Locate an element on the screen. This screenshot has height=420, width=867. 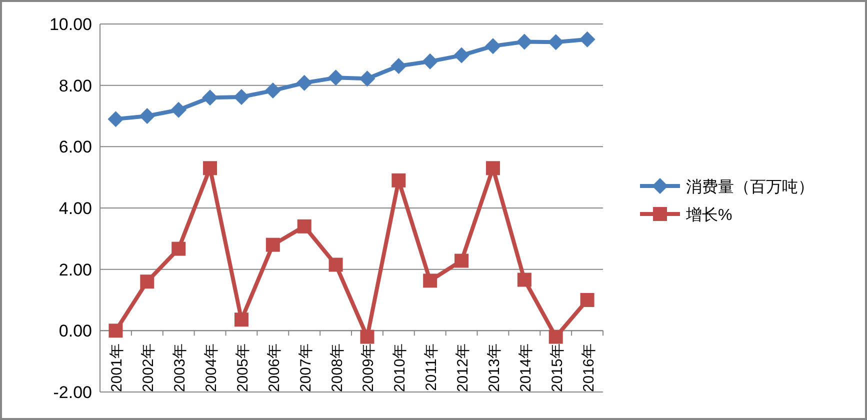
y-tick-label: 8.00 is located at coordinates (75, 86).